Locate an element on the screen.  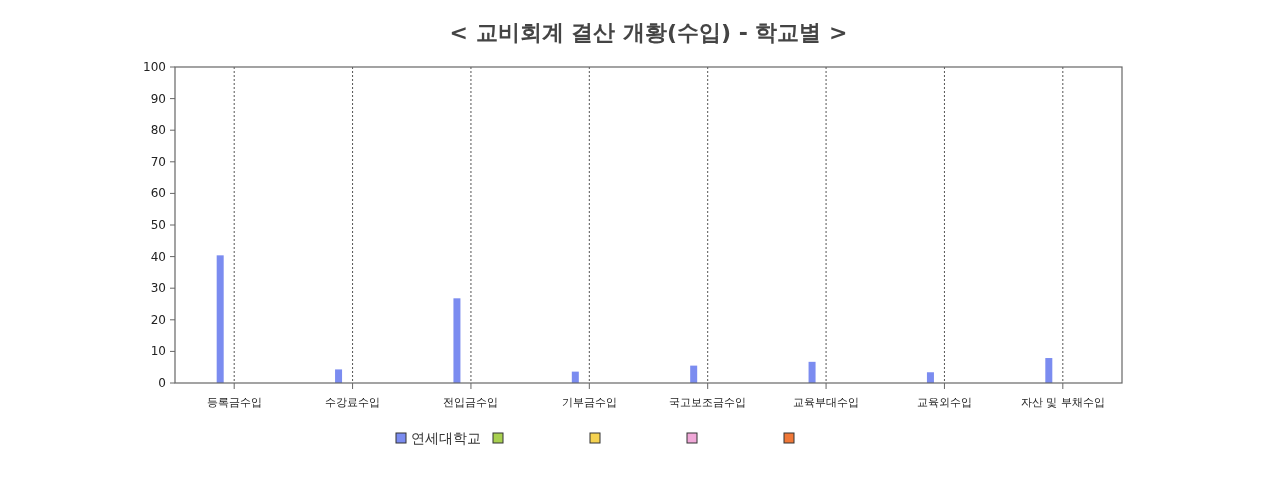
y-tick-label: 90 is located at coordinates (158, 98).